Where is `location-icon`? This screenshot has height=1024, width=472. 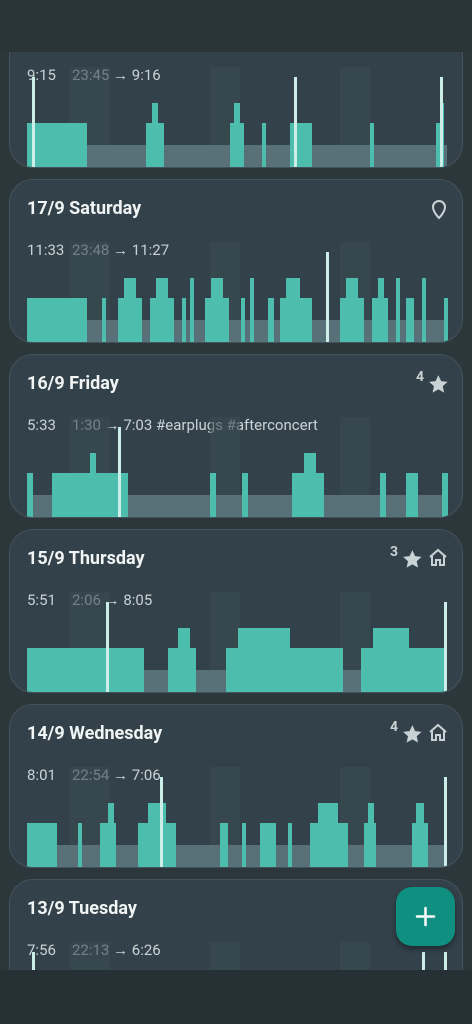
location-icon is located at coordinates (439, 209).